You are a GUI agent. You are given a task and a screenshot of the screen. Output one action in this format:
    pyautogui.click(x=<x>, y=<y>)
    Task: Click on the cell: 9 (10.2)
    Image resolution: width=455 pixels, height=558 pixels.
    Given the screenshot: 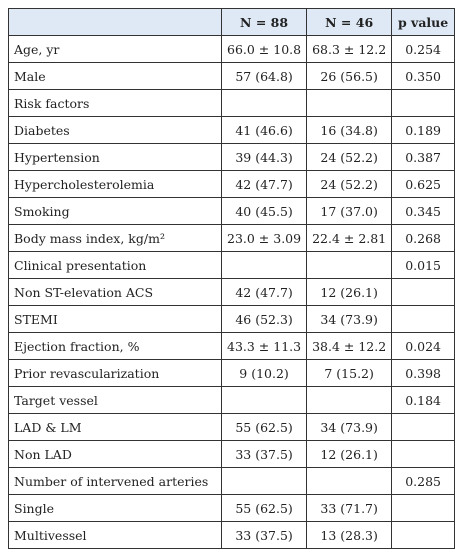 What is the action you would take?
    pyautogui.click(x=264, y=373)
    